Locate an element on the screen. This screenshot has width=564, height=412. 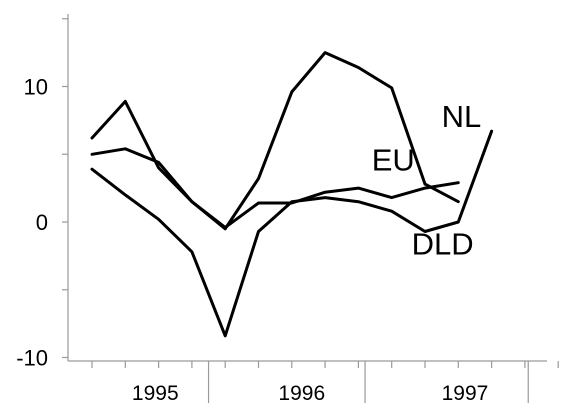
y-tick-label: -10 is located at coordinates (32, 358).